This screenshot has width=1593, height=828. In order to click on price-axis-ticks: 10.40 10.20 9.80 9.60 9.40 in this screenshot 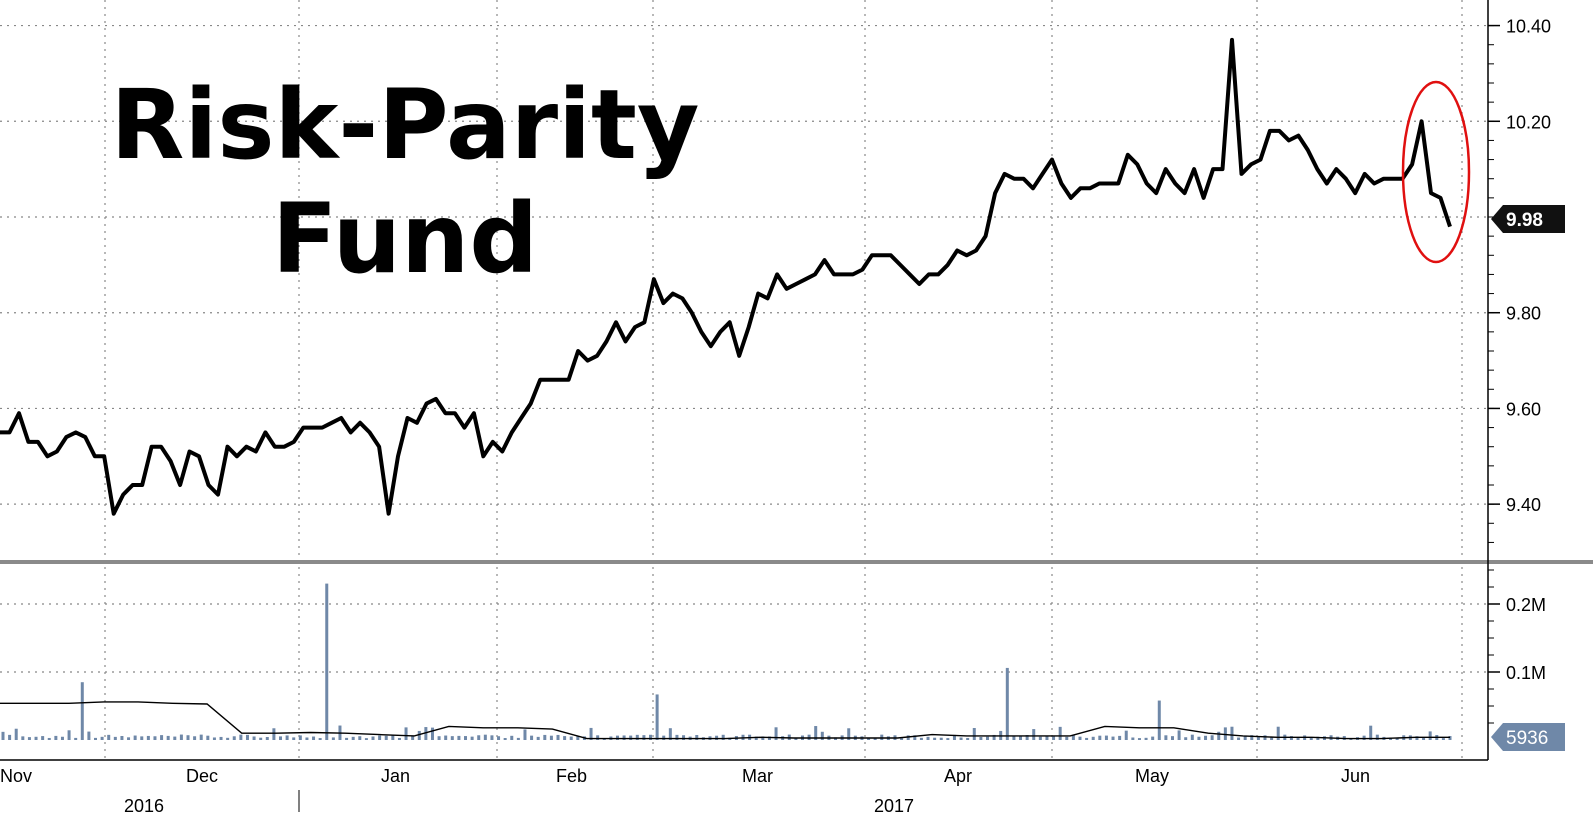, I will do `click(1519, 280)`.